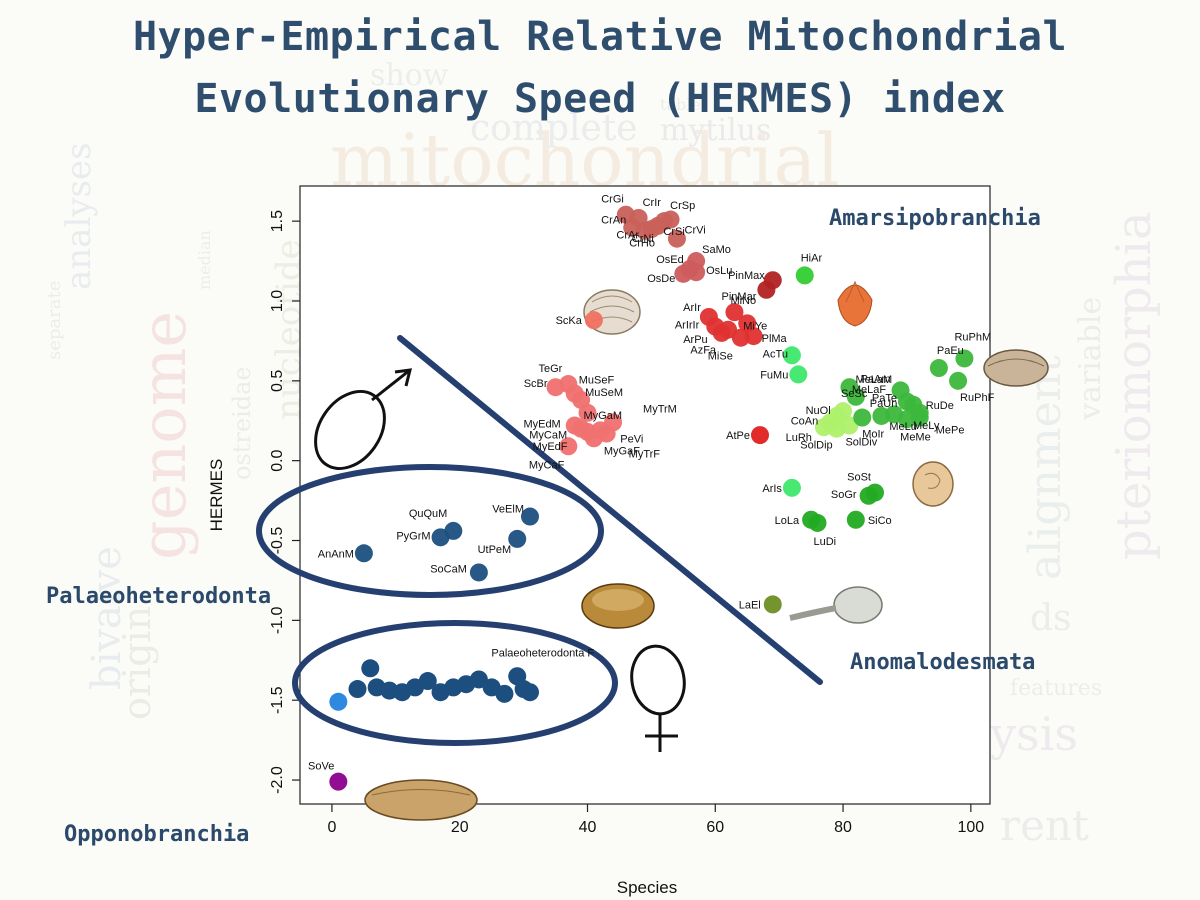 The width and height of the screenshot is (1200, 900). I want to click on bg-word: features, so click(1056, 688).